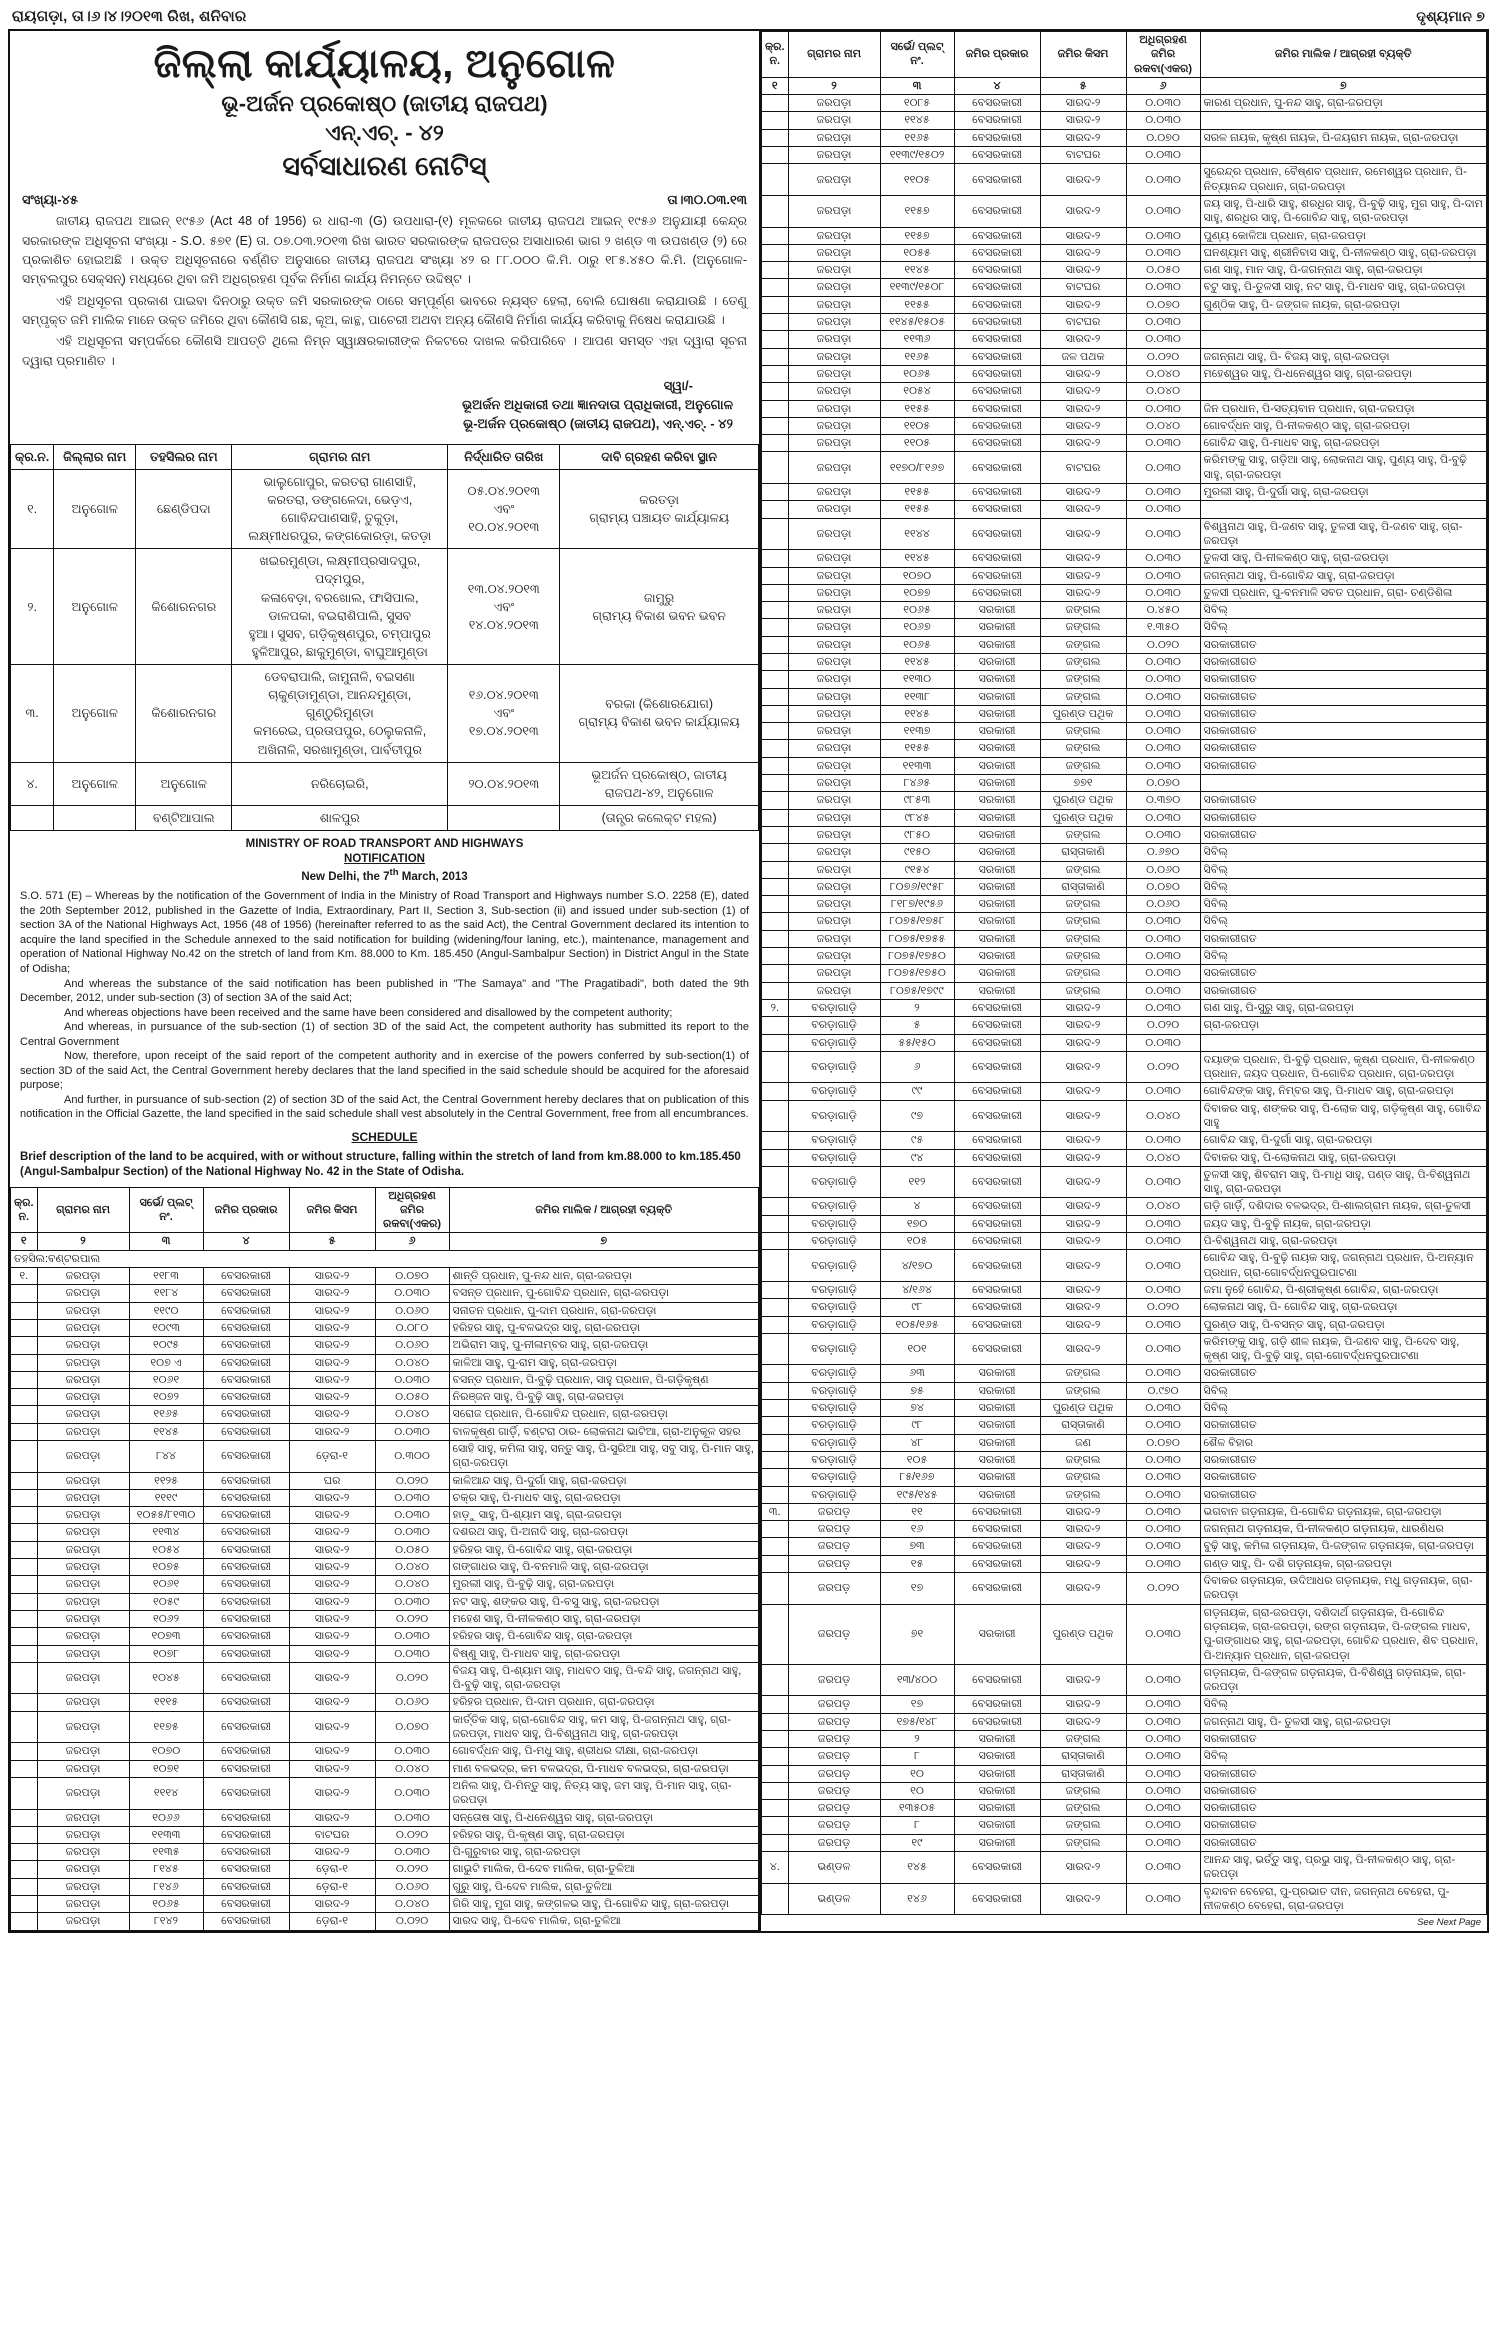  Describe the element at coordinates (1083, 1425) in the screenshot. I see `sch-cell-kism: ରାସ୍ତାକାଣି` at that location.